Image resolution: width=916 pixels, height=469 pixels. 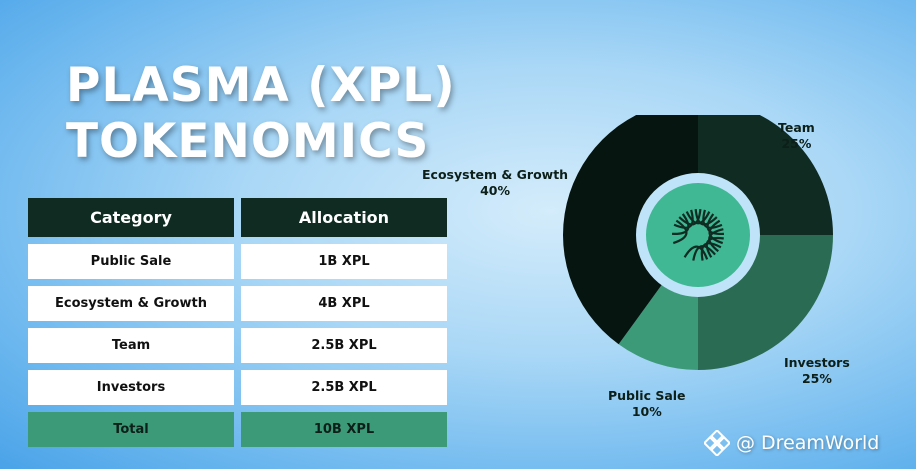 What do you see at coordinates (630, 230) in the screenshot?
I see `slice-ecosystem-growth` at bounding box center [630, 230].